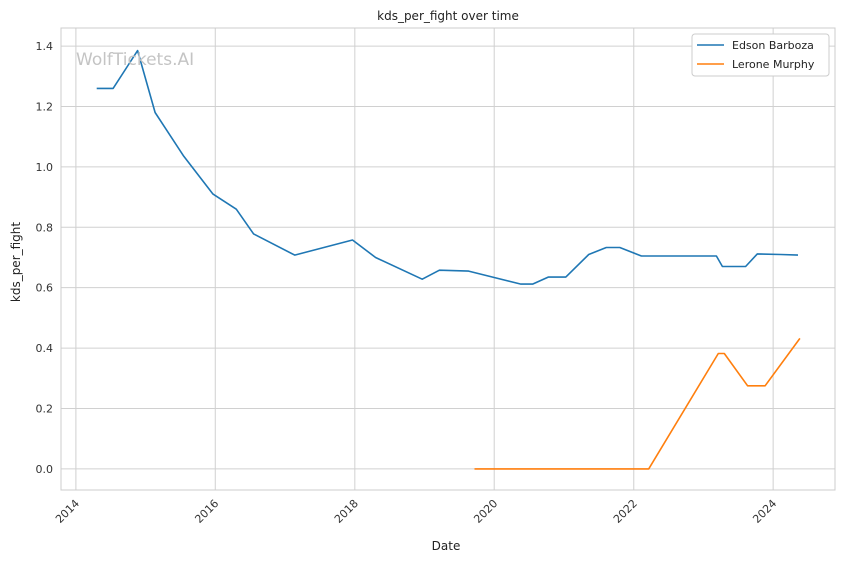 Image resolution: width=844 pixels, height=561 pixels. I want to click on y-tick-labels: 0.0 0.2 0.4 0.6 0.8 1.0 1.2 1.4, so click(45, 258).